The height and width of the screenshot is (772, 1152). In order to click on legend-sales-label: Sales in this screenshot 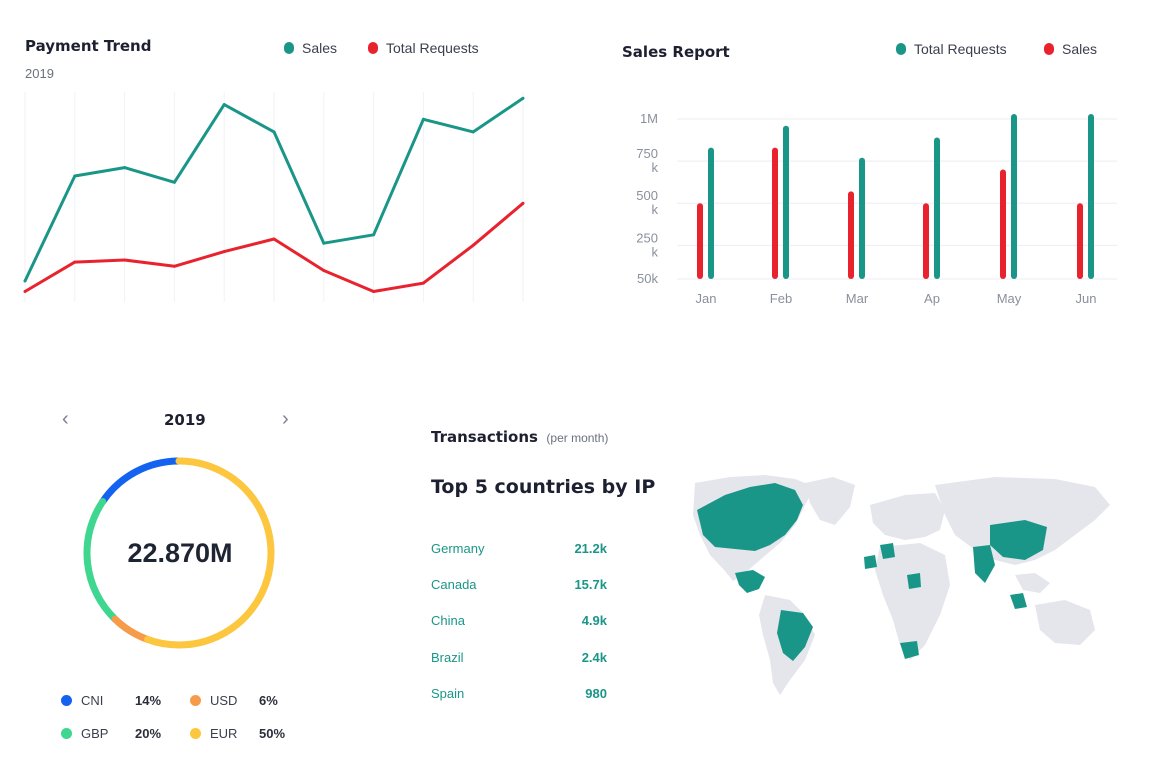, I will do `click(320, 48)`.